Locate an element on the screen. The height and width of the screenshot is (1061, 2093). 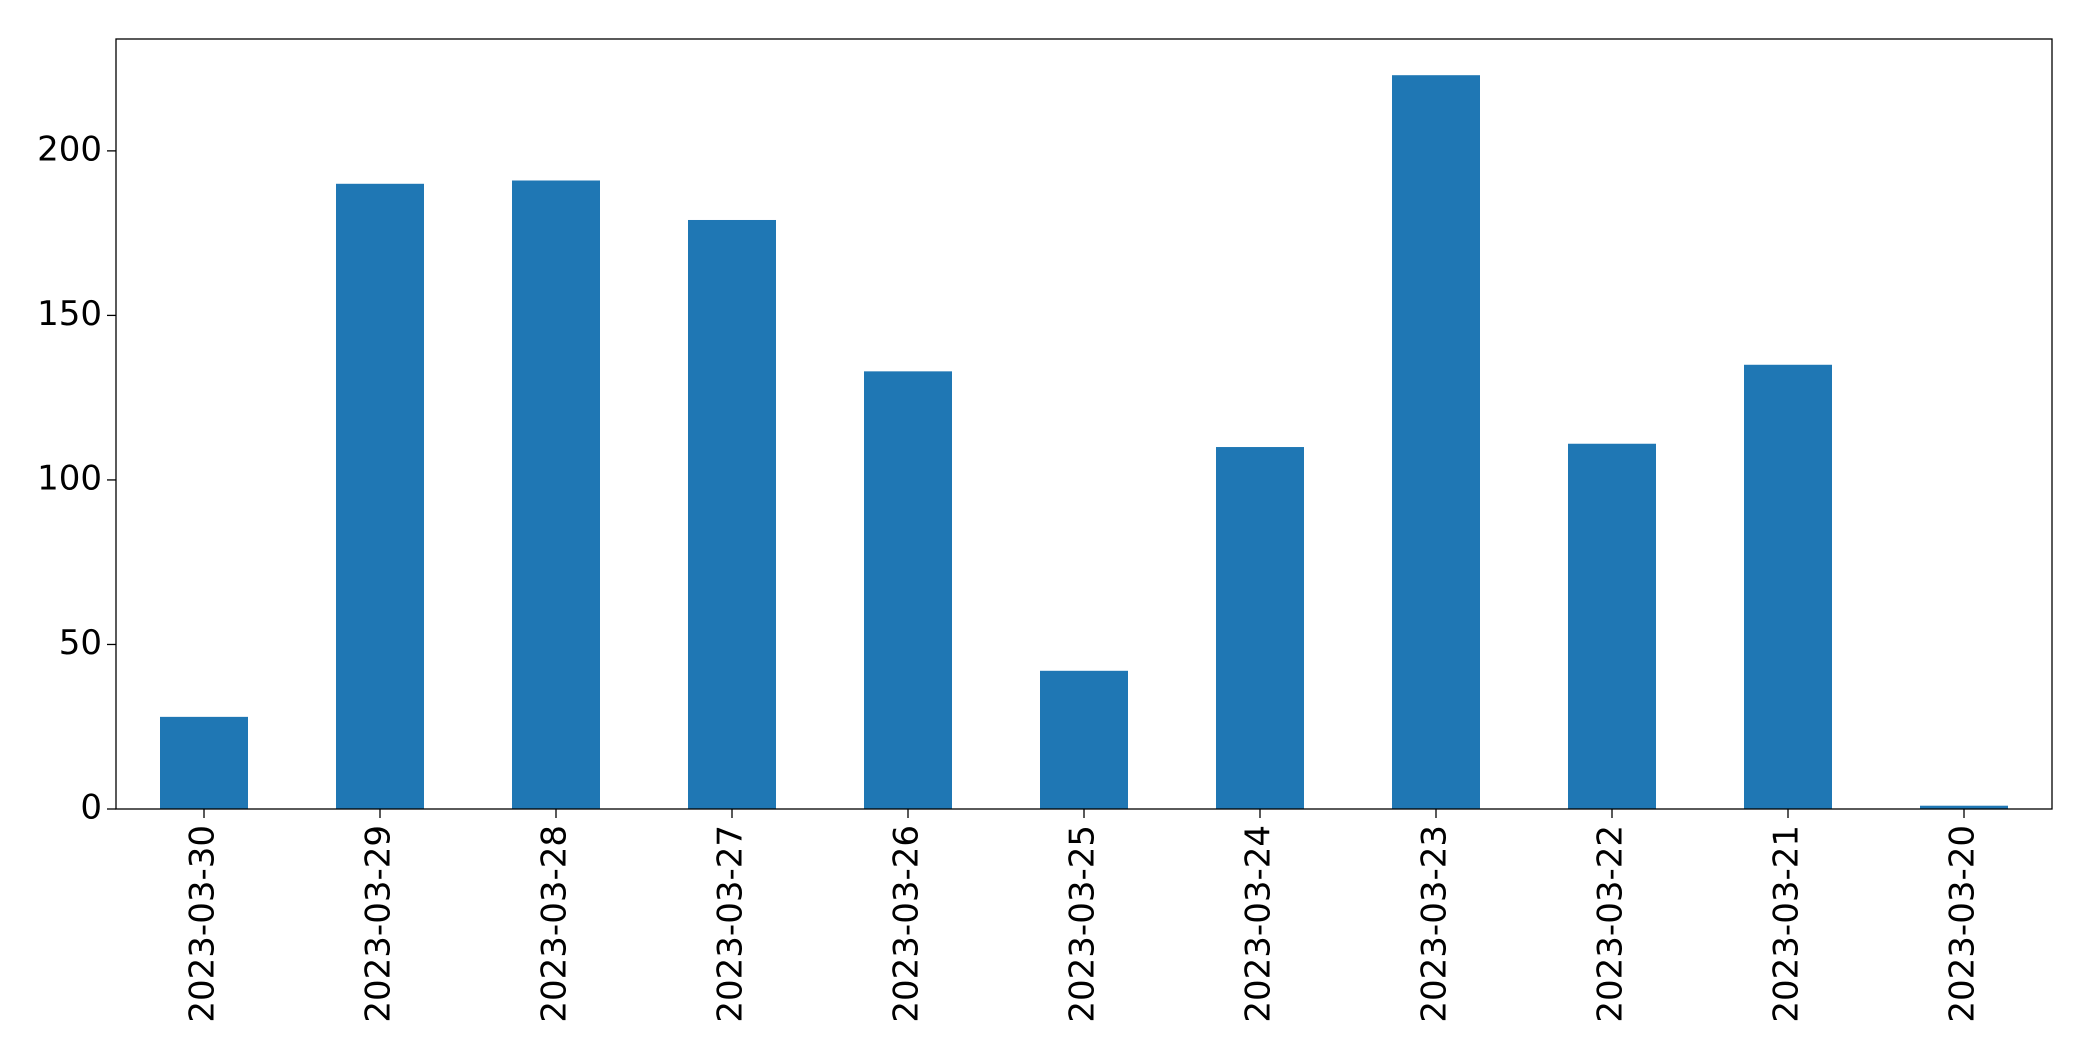
x-tick-label: 2023-03-27 is located at coordinates (731, 924).